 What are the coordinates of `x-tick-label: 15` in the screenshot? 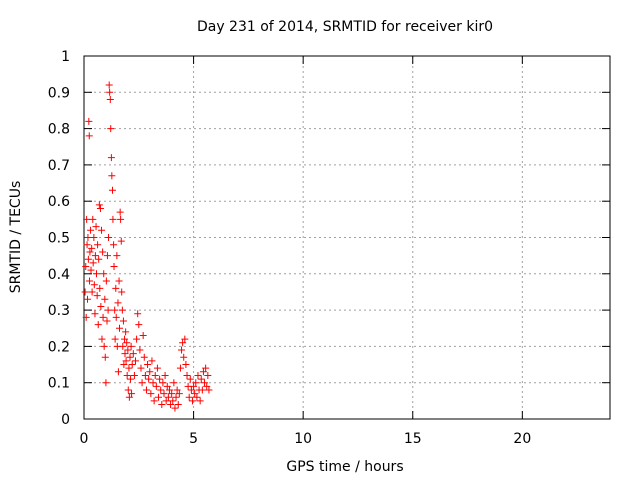 It's located at (413, 439).